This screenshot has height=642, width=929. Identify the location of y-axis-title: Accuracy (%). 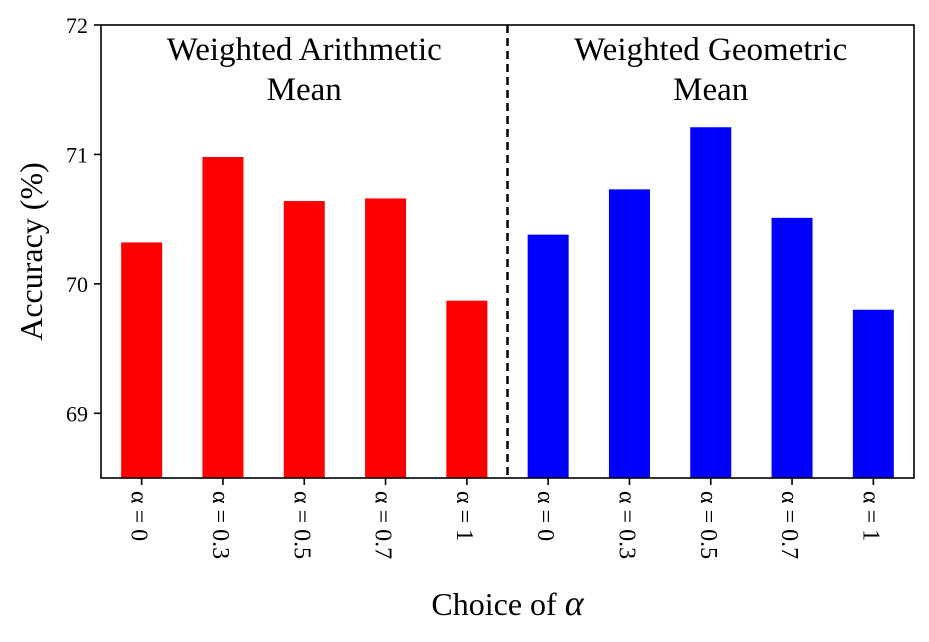
(31, 251).